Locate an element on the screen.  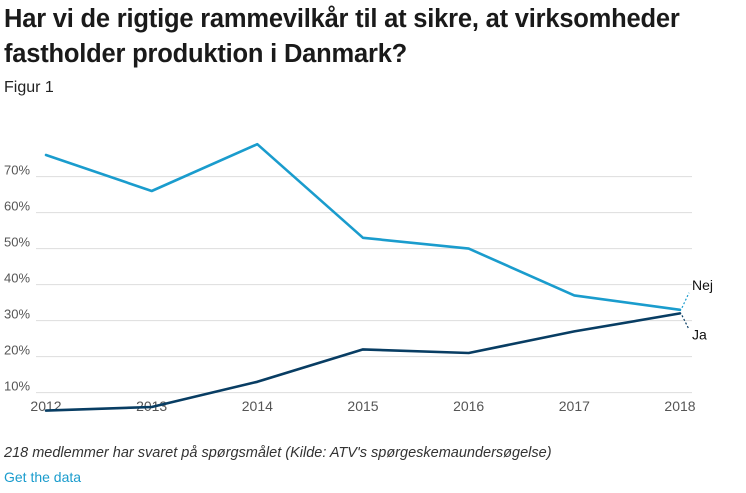
y-tick-label: 50% is located at coordinates (17, 242).